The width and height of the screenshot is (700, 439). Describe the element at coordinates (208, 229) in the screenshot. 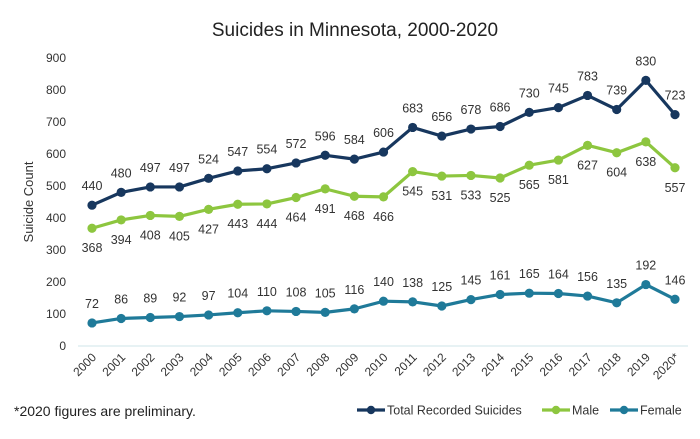

I see `data-label: 427` at that location.